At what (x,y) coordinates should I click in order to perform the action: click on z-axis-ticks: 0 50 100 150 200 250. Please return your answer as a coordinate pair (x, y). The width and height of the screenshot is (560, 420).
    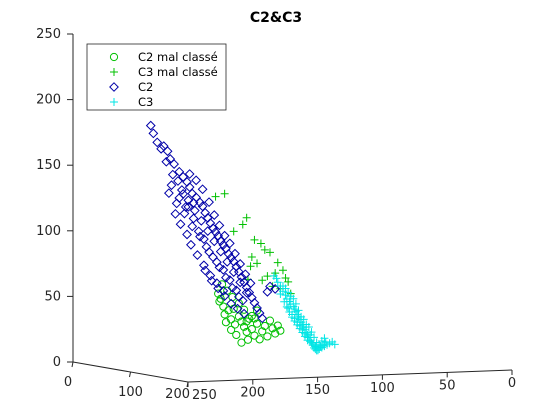
    Looking at the image, I should click on (54, 198).